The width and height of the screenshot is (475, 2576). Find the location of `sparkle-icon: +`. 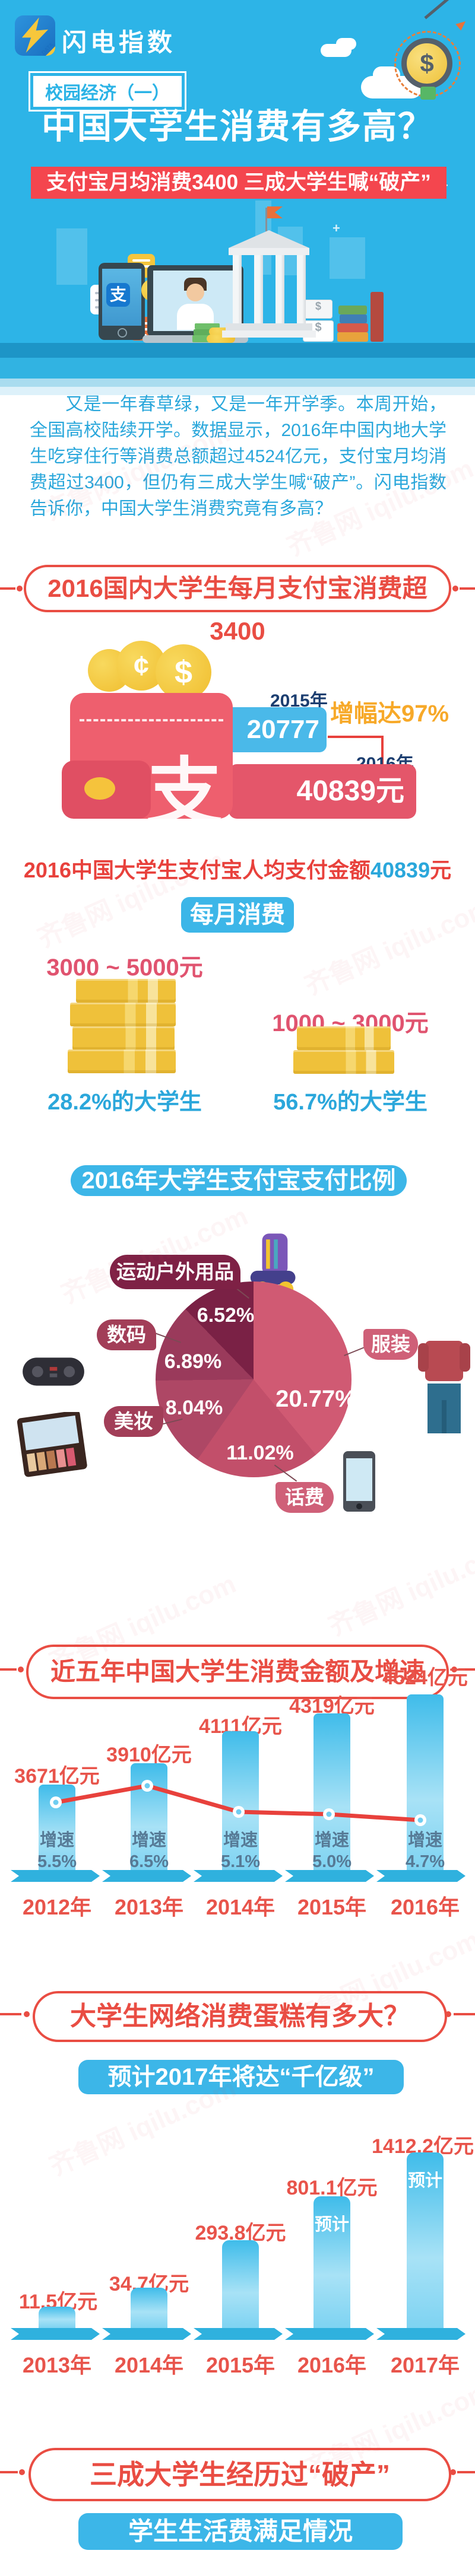

sparkle-icon: + is located at coordinates (336, 228).